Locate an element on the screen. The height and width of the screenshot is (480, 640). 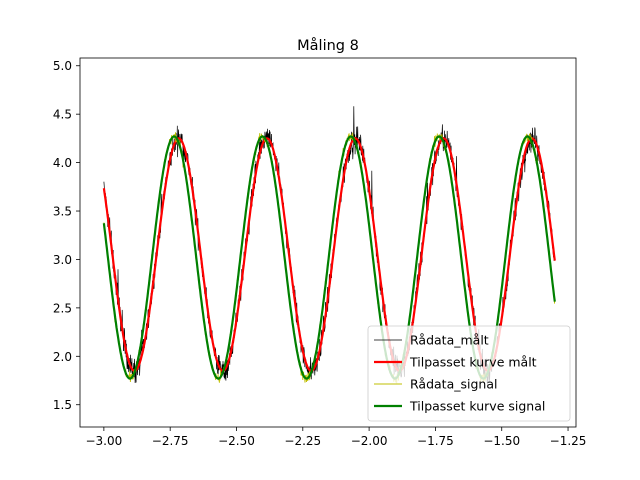
legend-label: Tilpasset kurve signal is located at coordinates (477, 406).